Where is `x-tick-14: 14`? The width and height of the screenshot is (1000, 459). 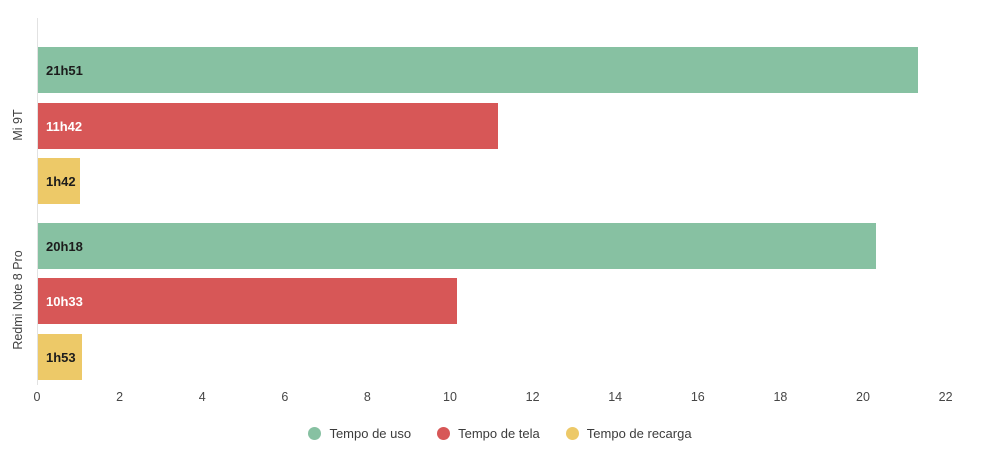
x-tick-14: 14 is located at coordinates (615, 397).